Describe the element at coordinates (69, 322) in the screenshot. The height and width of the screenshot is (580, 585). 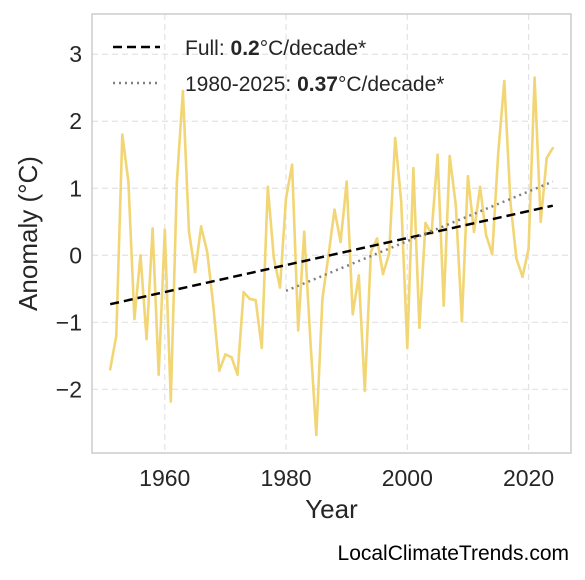
I see `y-tick-label: −1` at that location.